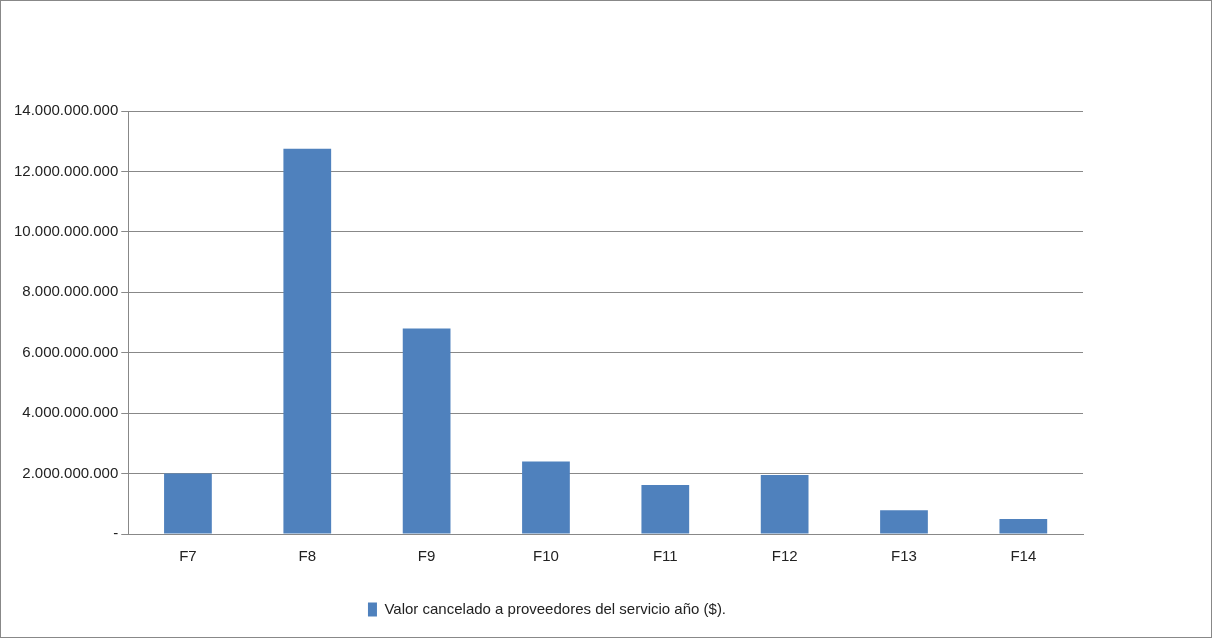  I want to click on x-tick-label: F9, so click(426, 556).